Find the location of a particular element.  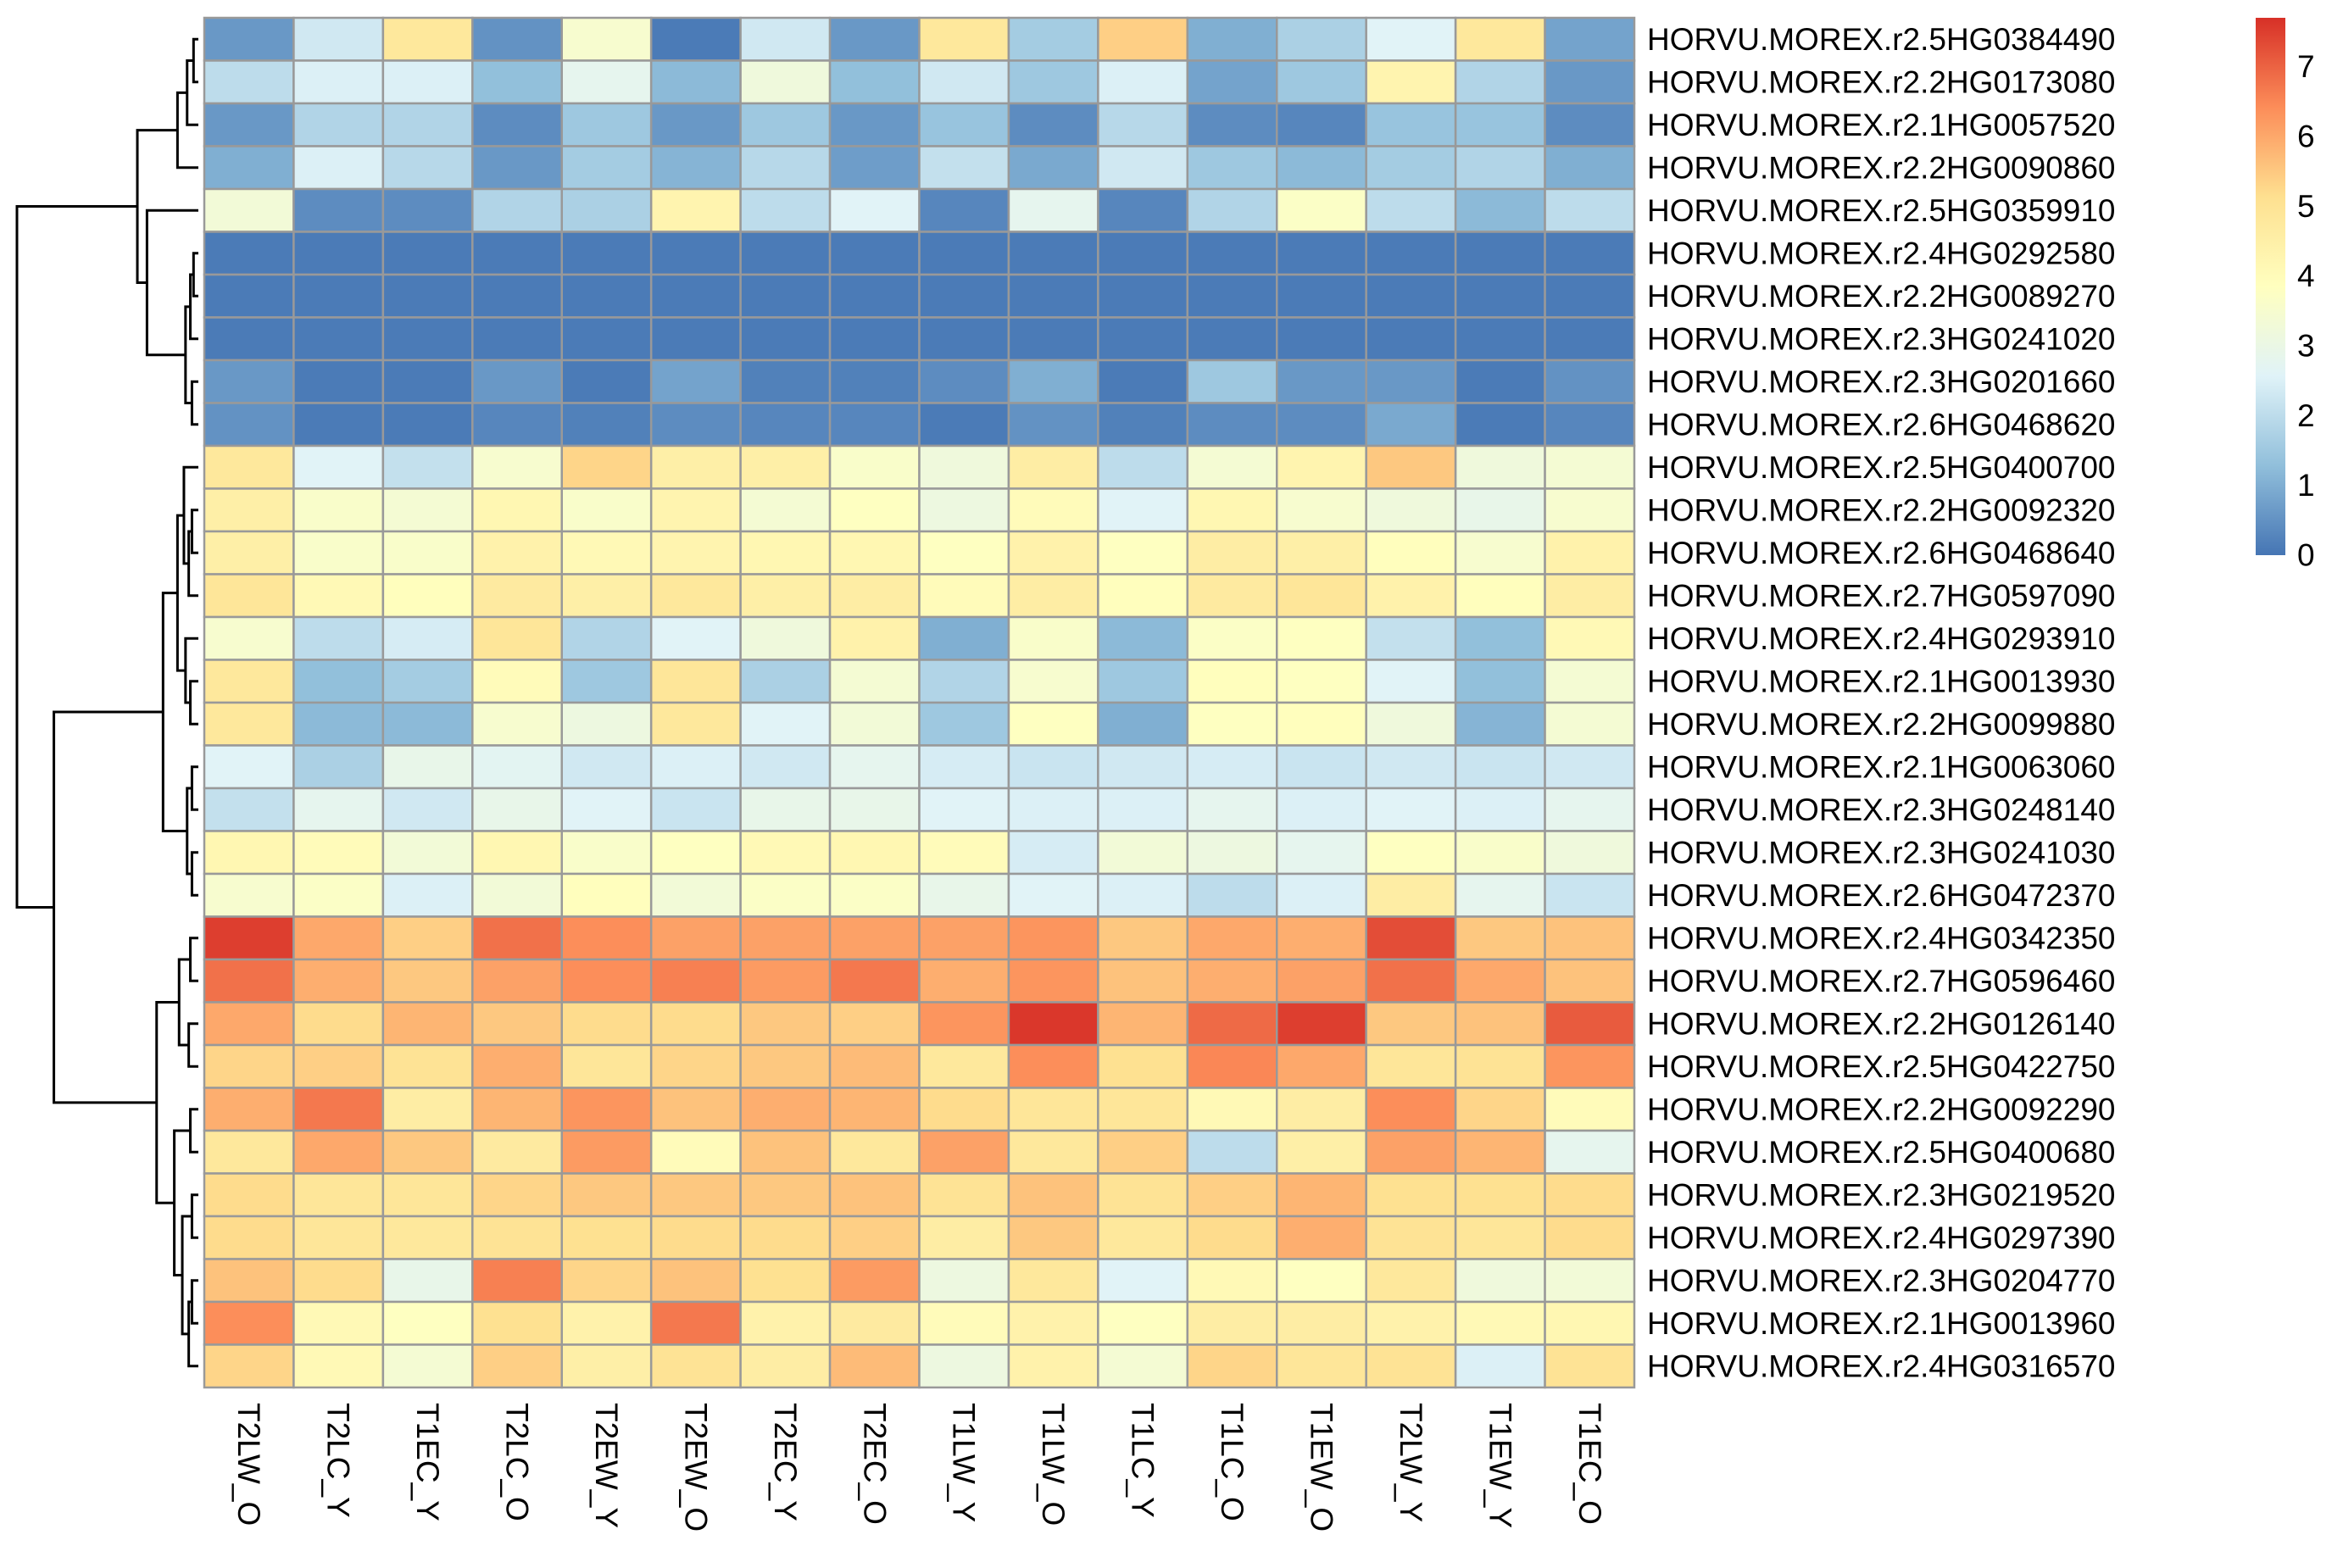

row-label: HORVU.MOREX.r2.4HG0316570 is located at coordinates (1881, 1365).